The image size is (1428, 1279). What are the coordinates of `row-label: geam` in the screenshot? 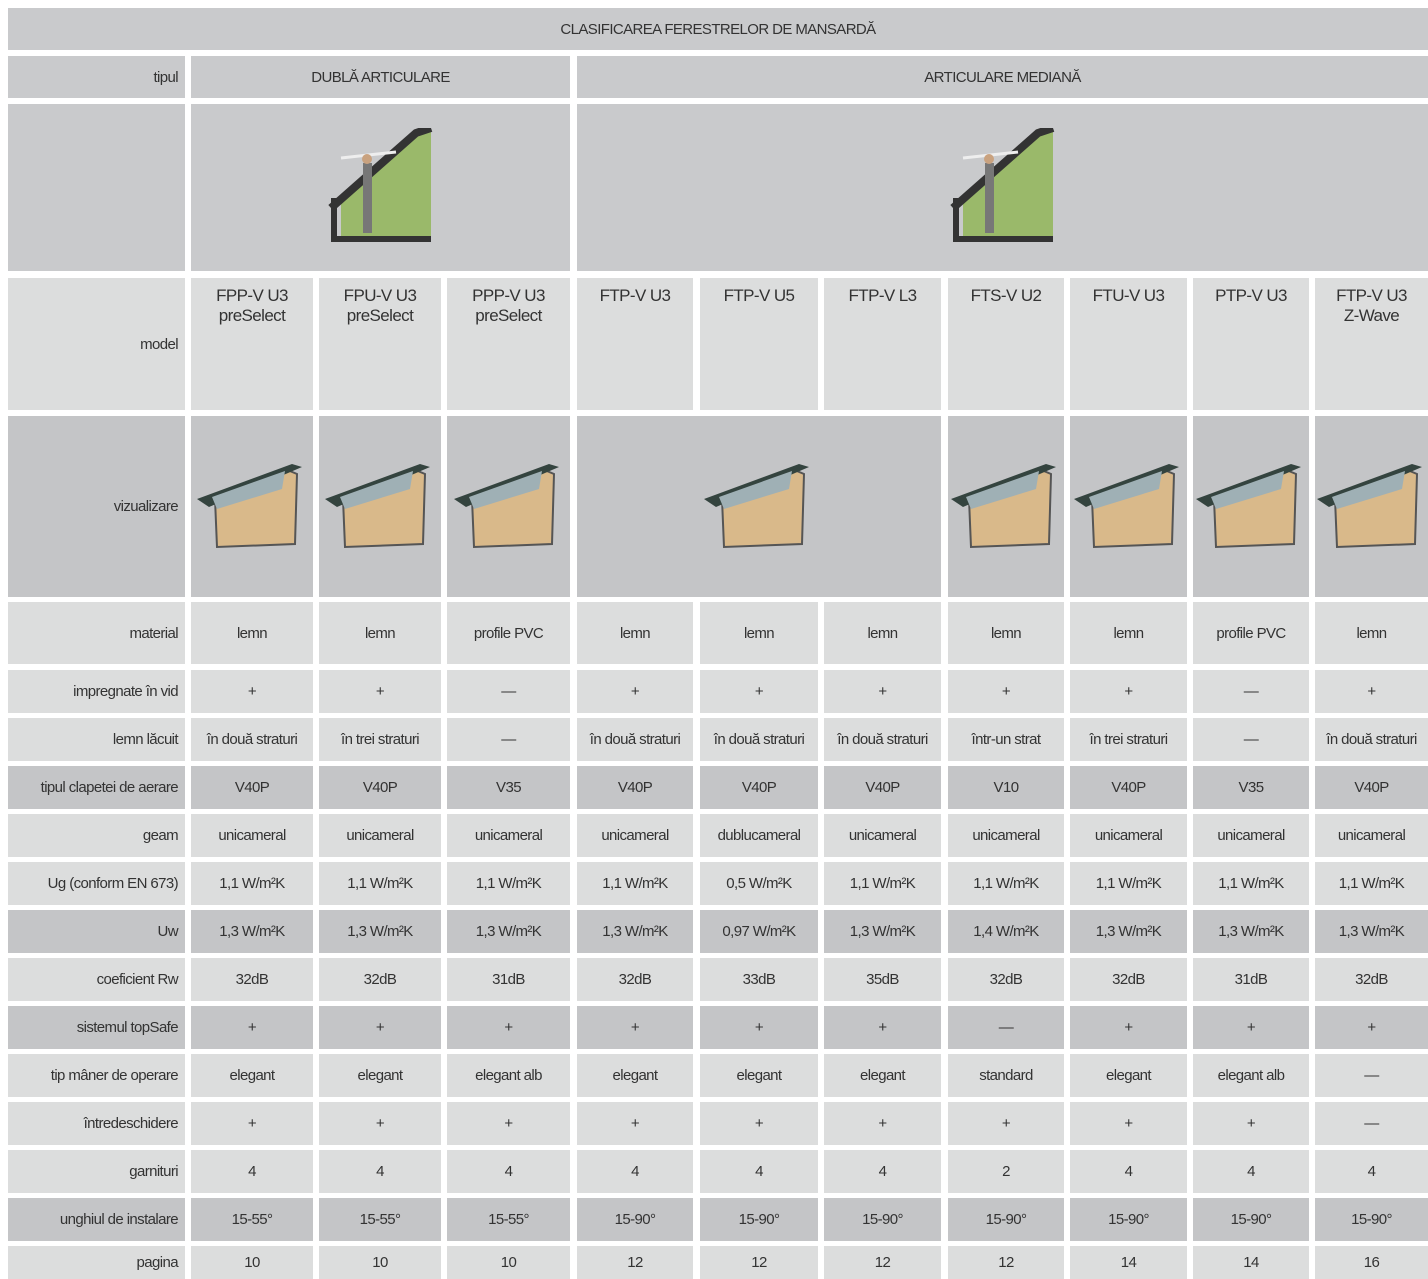 It's located at (96, 835).